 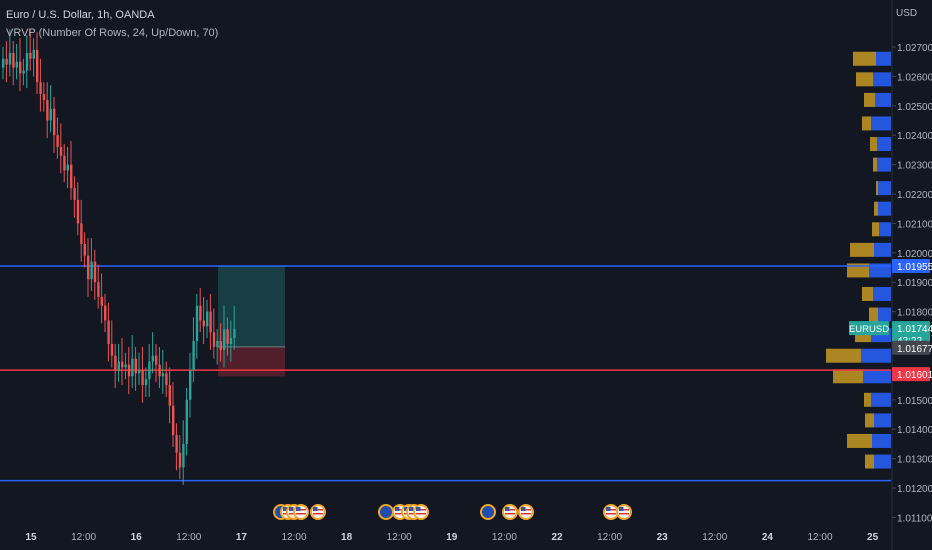 What do you see at coordinates (914, 107) in the screenshot?
I see `y-tick-label: 1.02500` at bounding box center [914, 107].